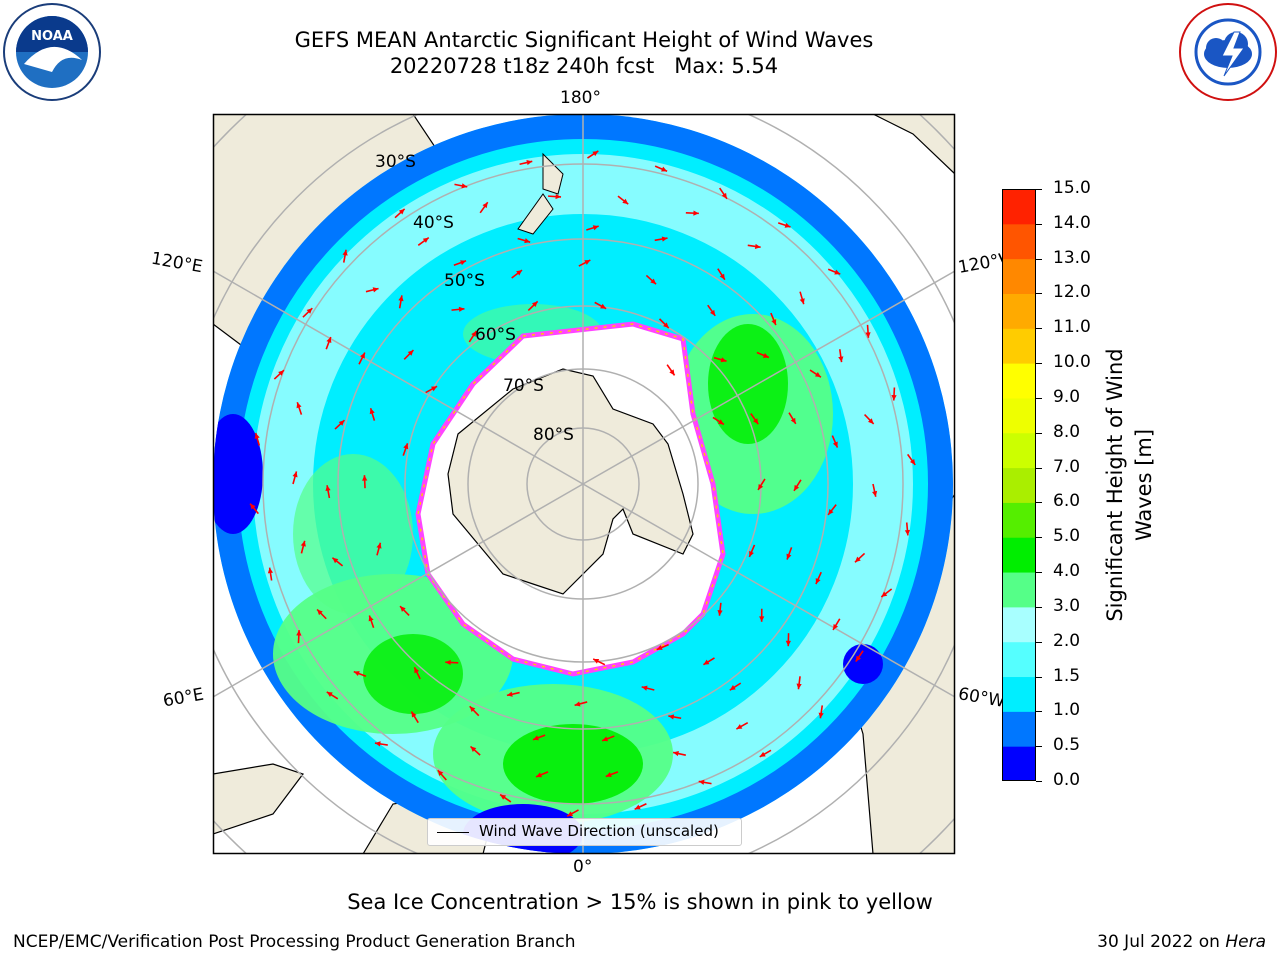 Image resolution: width=1280 pixels, height=960 pixels. What do you see at coordinates (553, 435) in the screenshot?
I see `lat-label-80s: 80°S` at bounding box center [553, 435].